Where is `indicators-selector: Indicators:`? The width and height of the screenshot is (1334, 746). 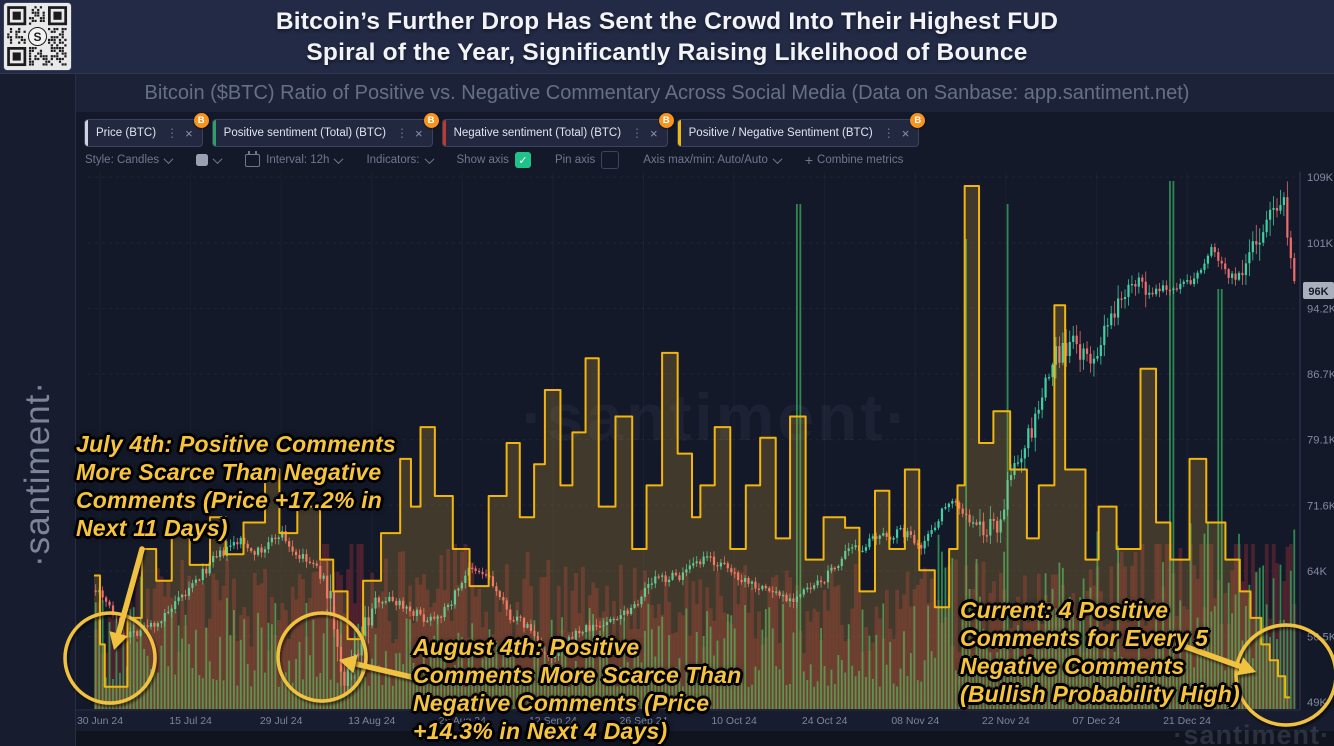
indicators-selector: Indicators: is located at coordinates (400, 159).